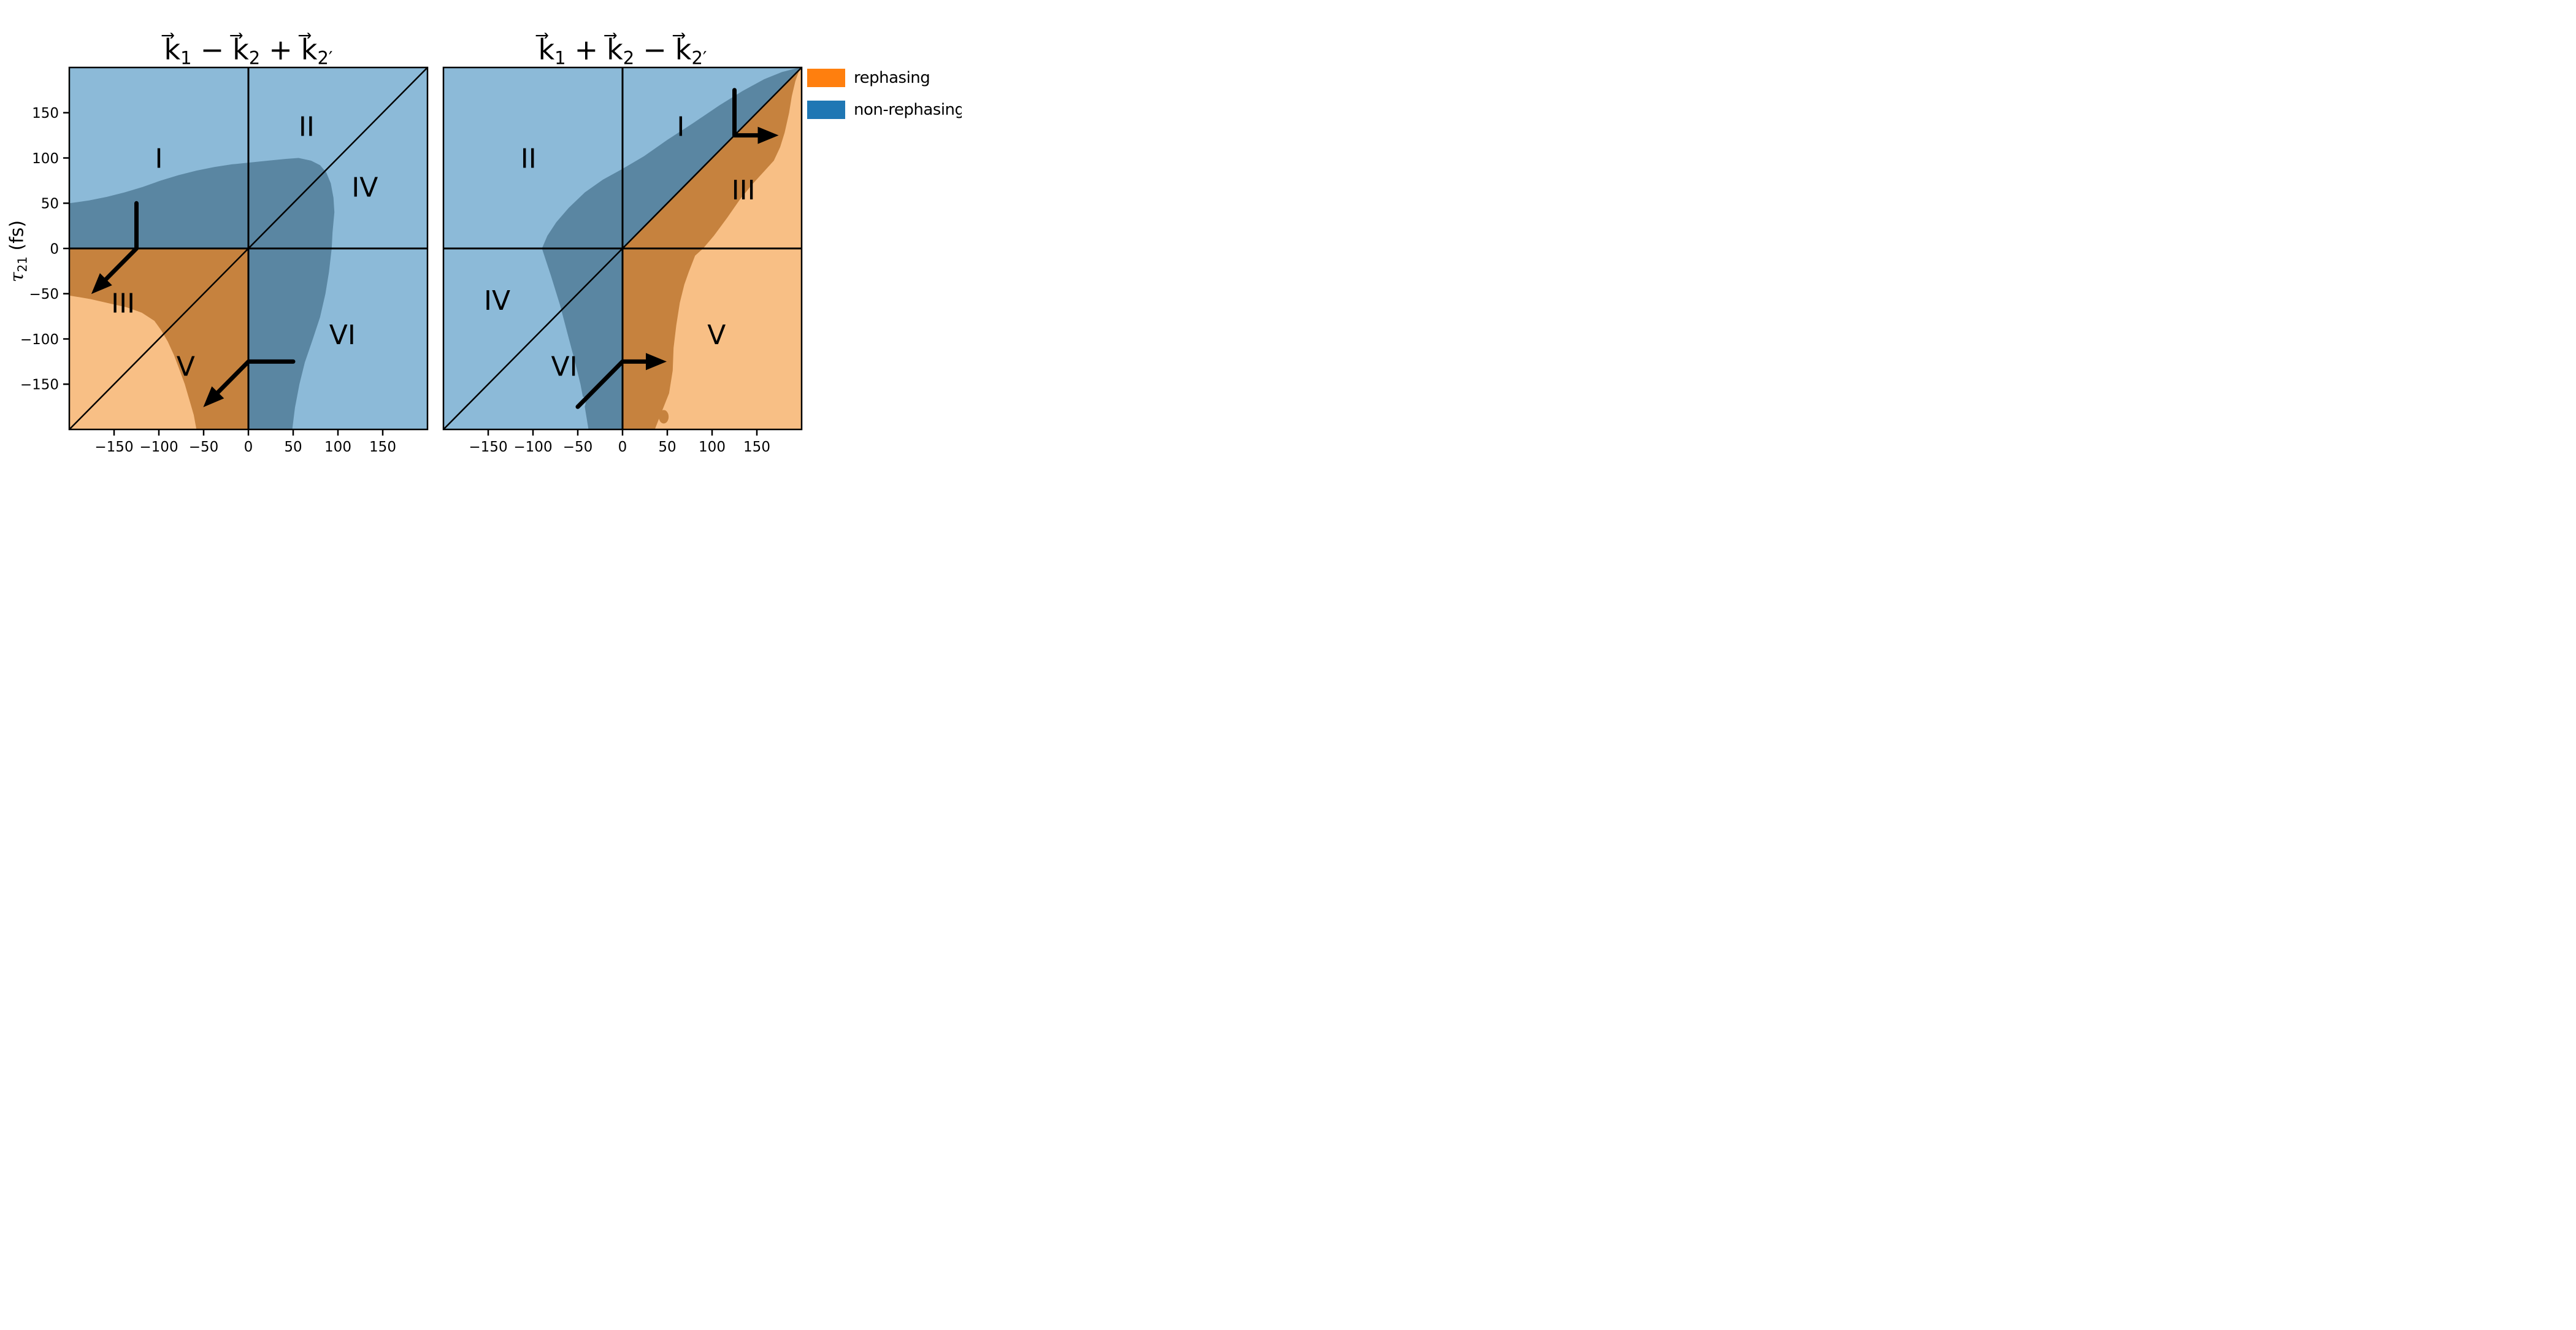  Describe the element at coordinates (44, 294) in the screenshot. I see `y-tick-label: −50` at that location.